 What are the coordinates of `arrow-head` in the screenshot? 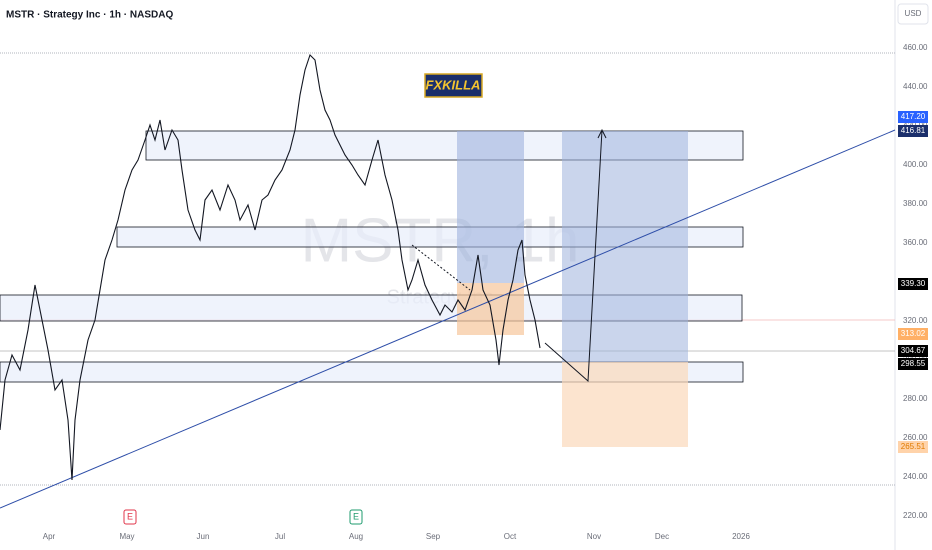 It's located at (602, 133).